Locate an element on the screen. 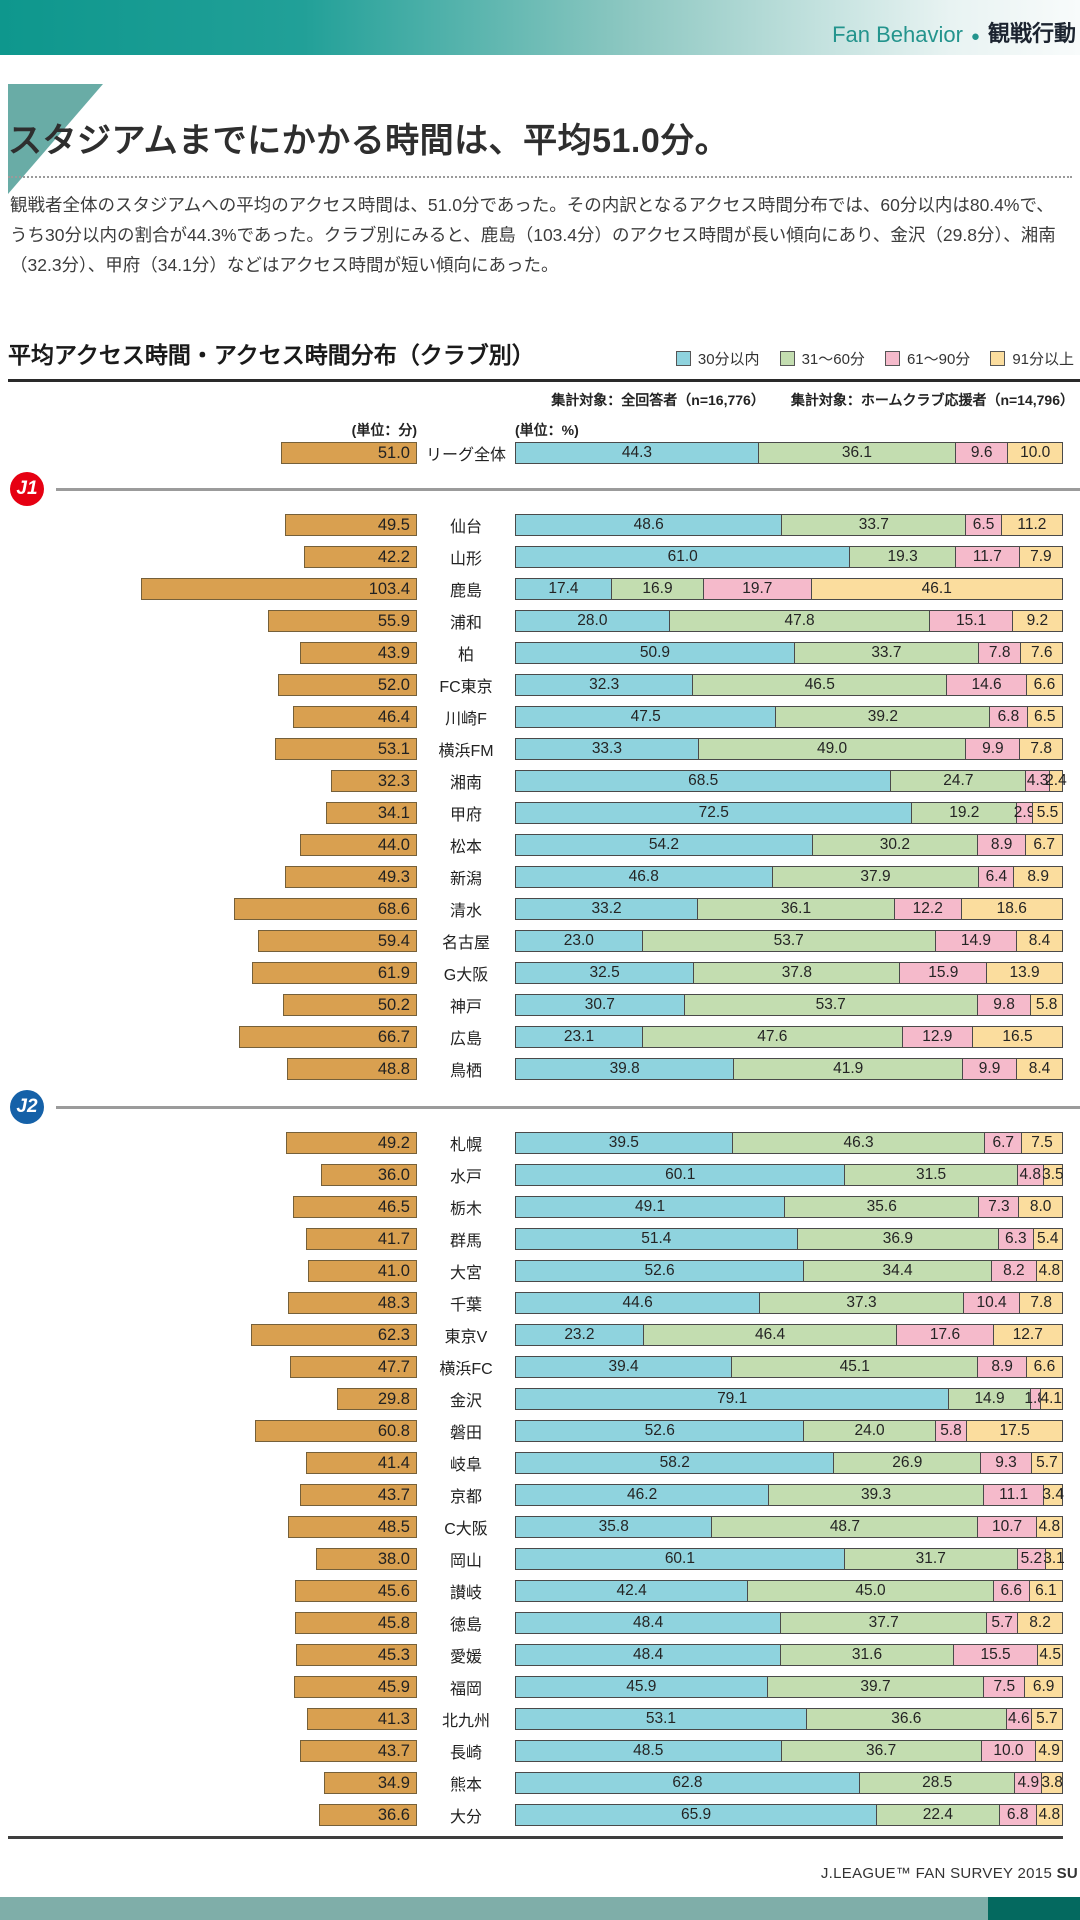  distribution-value: 4.8 is located at coordinates (1049, 1815).